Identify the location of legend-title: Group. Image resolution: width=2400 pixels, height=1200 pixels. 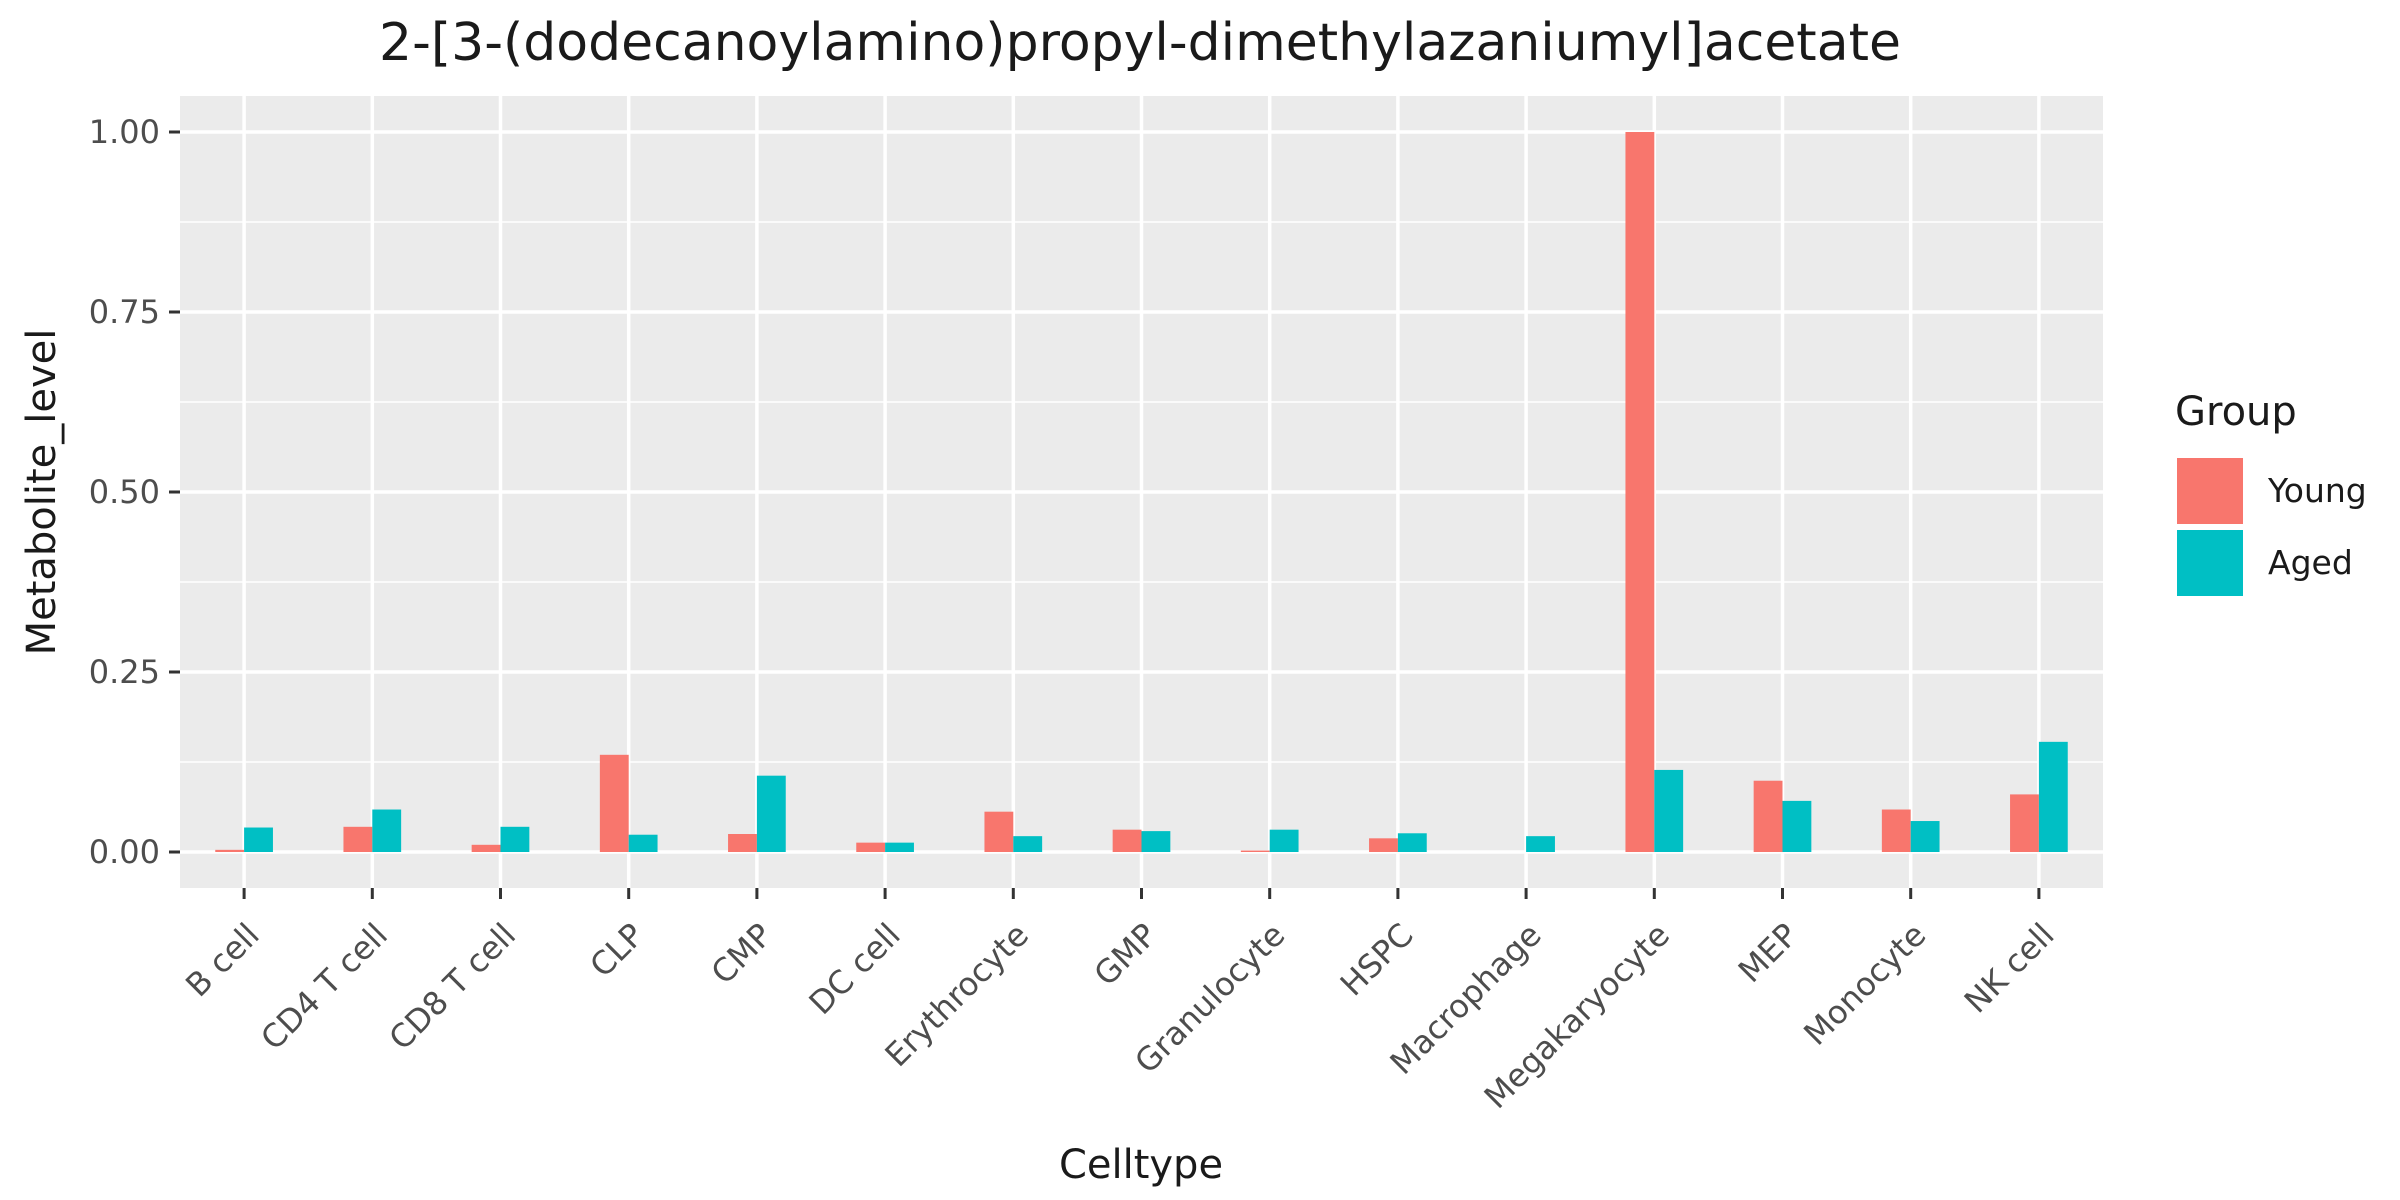
(2236, 412).